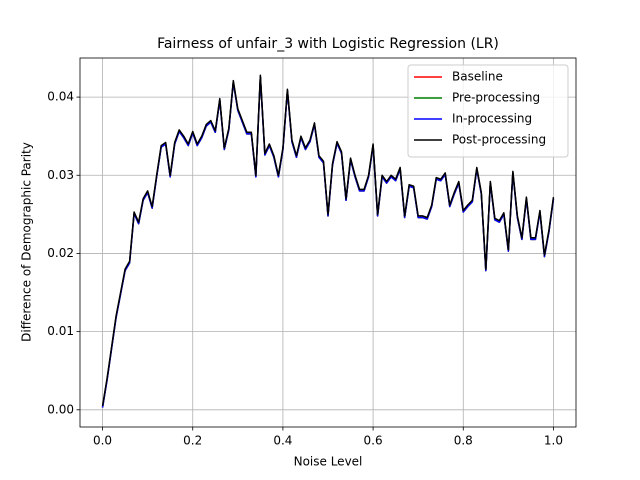 This screenshot has width=640, height=480. What do you see at coordinates (463, 441) in the screenshot?
I see `x-tick-label: 0.8` at bounding box center [463, 441].